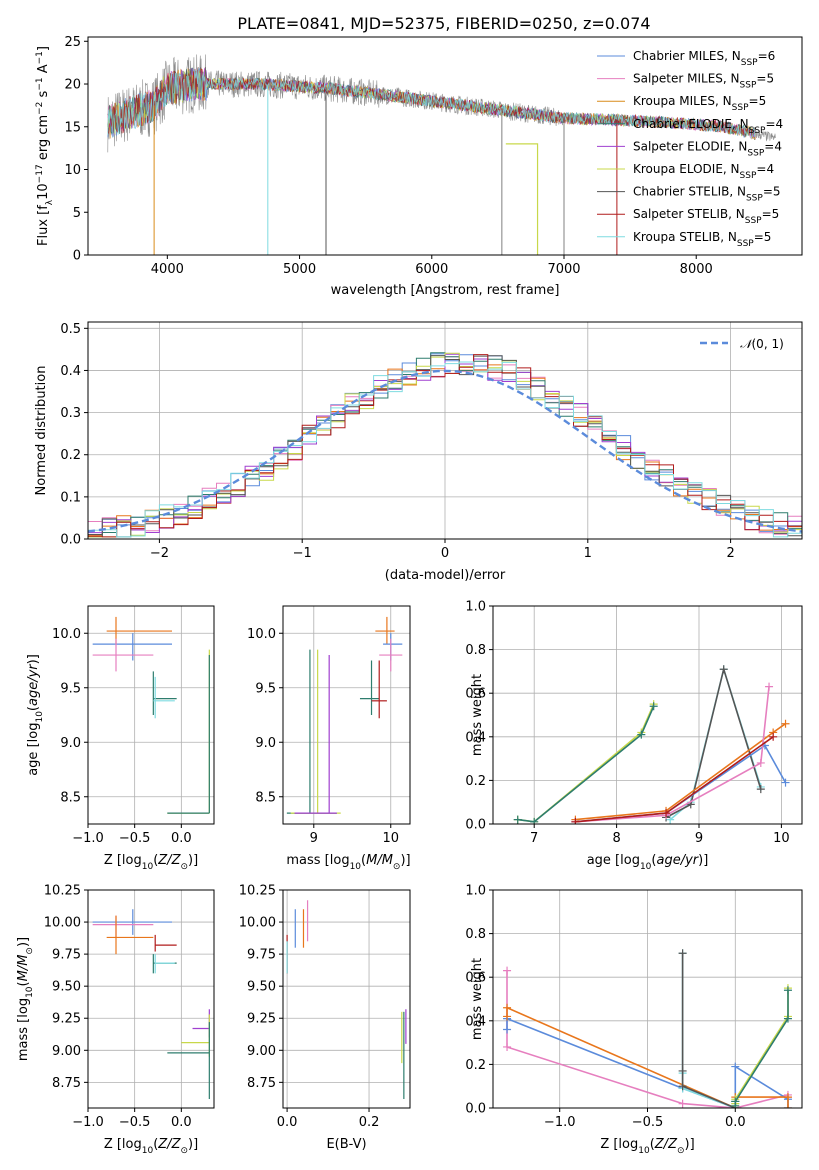  I want to click on x-tick-label: 7, so click(534, 838).